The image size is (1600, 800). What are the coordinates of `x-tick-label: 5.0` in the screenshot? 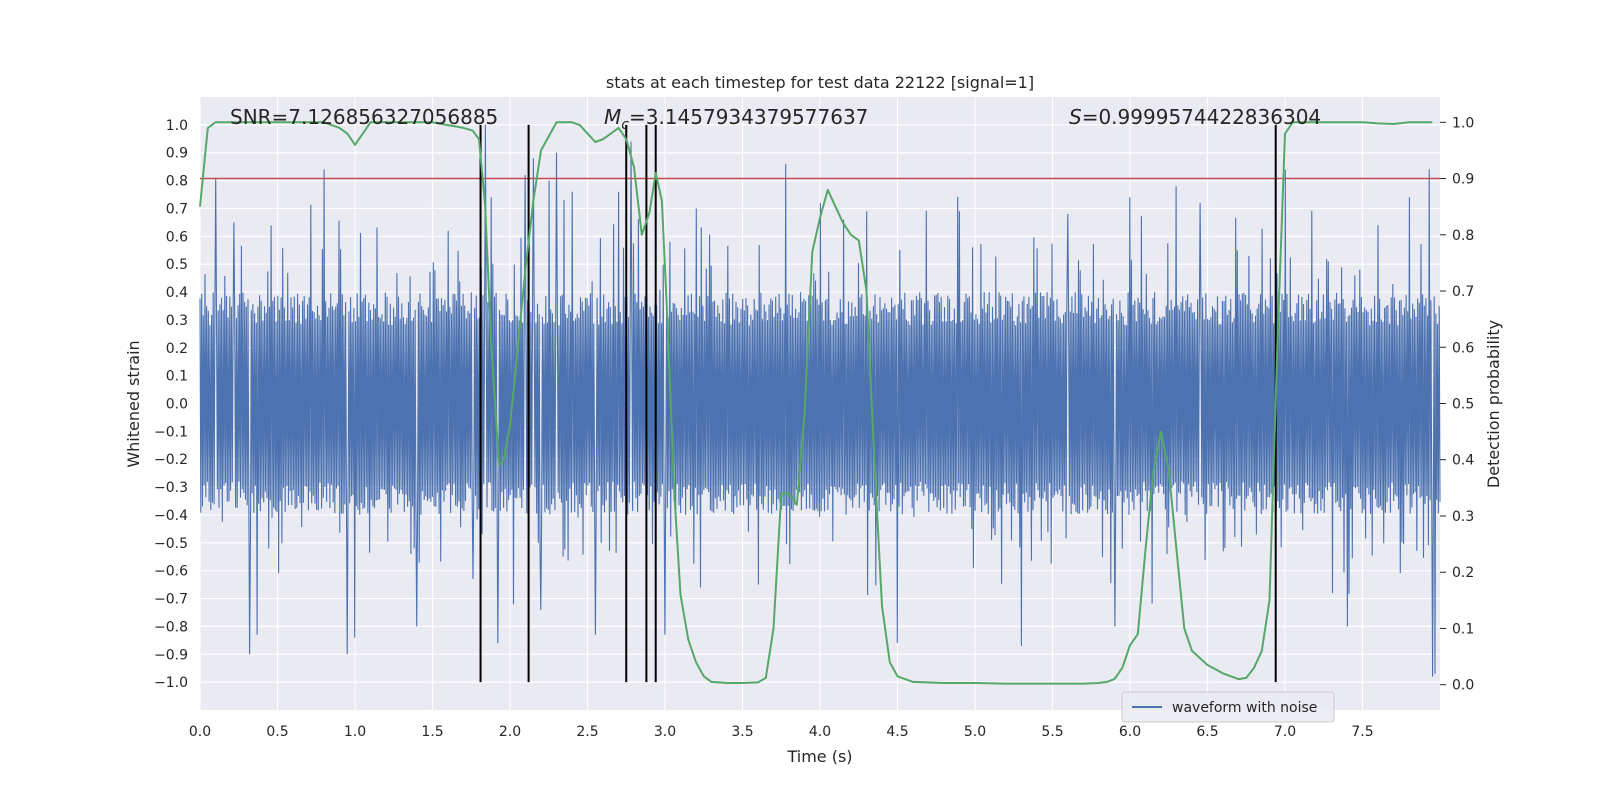 It's located at (975, 732).